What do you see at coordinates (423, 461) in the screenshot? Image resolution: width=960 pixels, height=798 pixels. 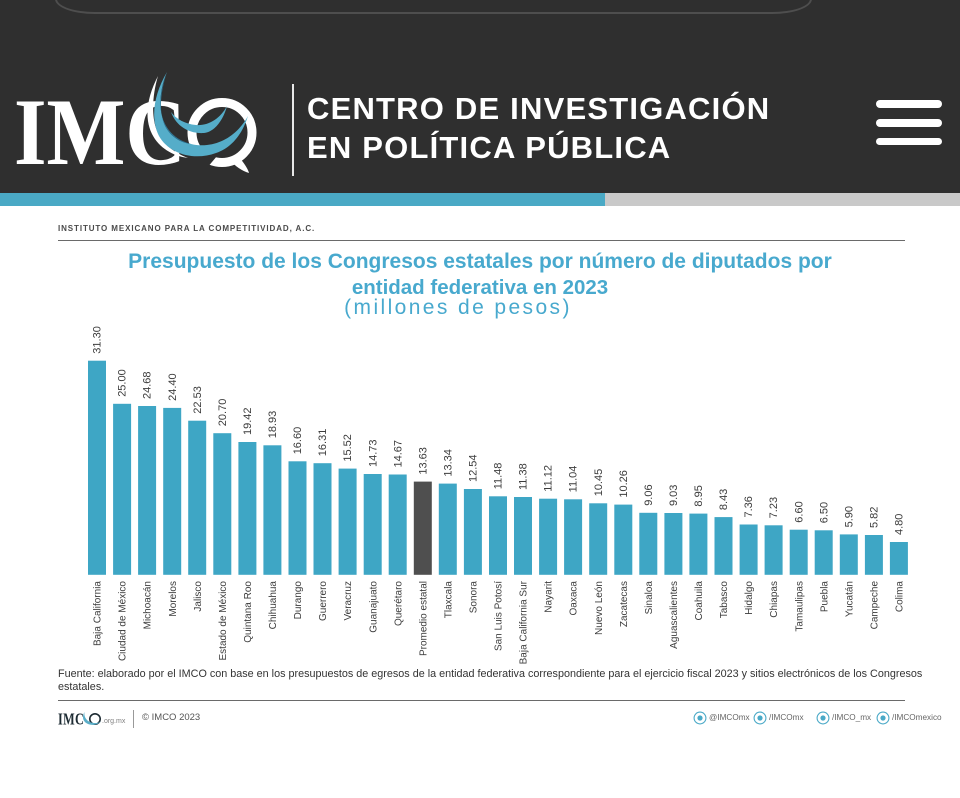 I see `svg-text: 13.63` at bounding box center [423, 461].